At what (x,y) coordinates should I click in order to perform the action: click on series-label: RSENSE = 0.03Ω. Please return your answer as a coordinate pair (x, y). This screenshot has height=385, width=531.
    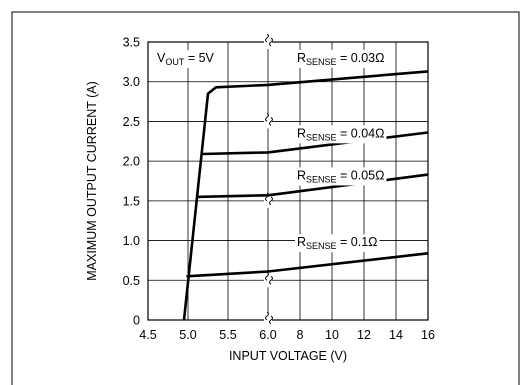
    Looking at the image, I should click on (340, 59).